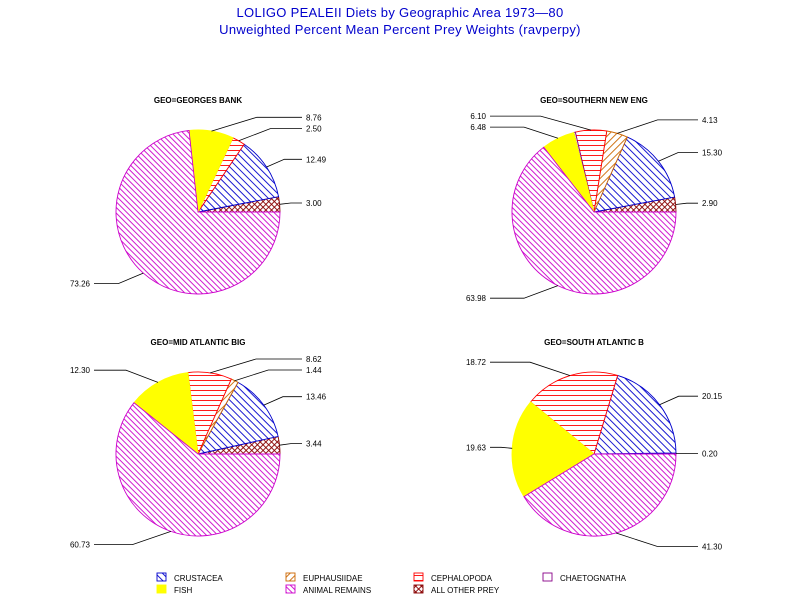 This screenshot has height=600, width=800. I want to click on slice-value-label: 8.62, so click(314, 359).